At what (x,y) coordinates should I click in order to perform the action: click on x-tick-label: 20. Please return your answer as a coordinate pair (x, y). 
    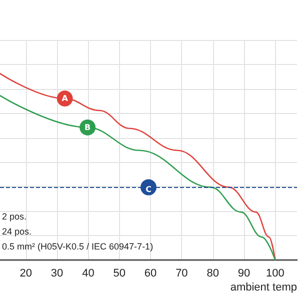
    Looking at the image, I should click on (26, 274).